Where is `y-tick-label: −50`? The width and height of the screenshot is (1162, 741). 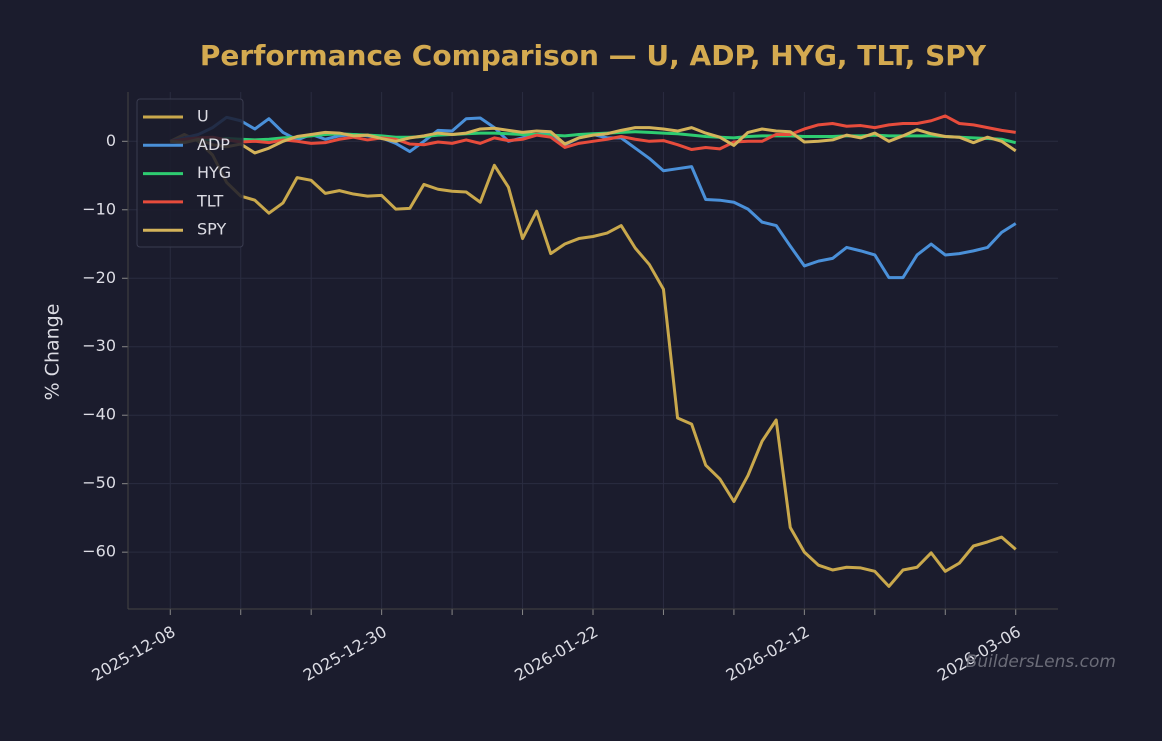 y-tick-label: −50 is located at coordinates (99, 482).